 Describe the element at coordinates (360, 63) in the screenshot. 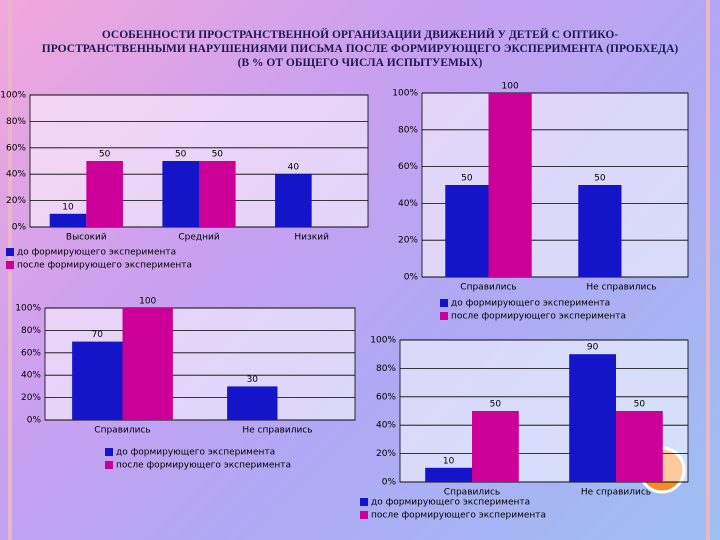

I see `subtitle: (В % ОТ ОБЩЕГО ЧИСЛА ИСПЫТУЕМЫХ)` at that location.